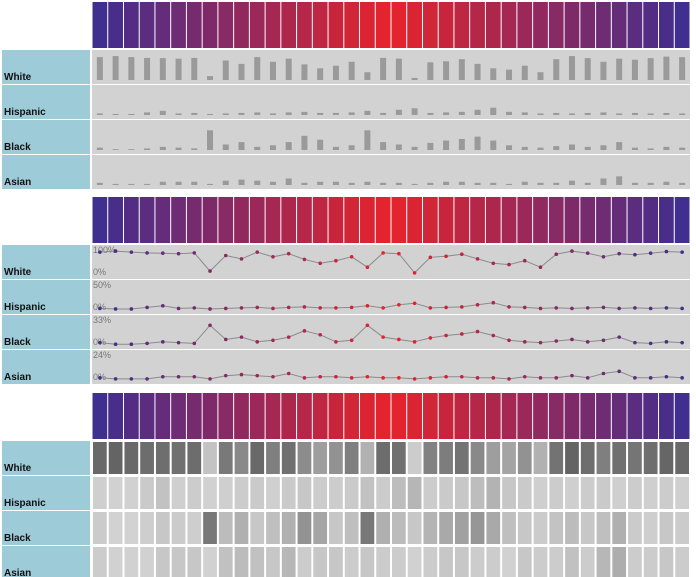 This screenshot has width=696, height=577. Describe the element at coordinates (17, 342) in the screenshot. I see `row-label: Black` at that location.